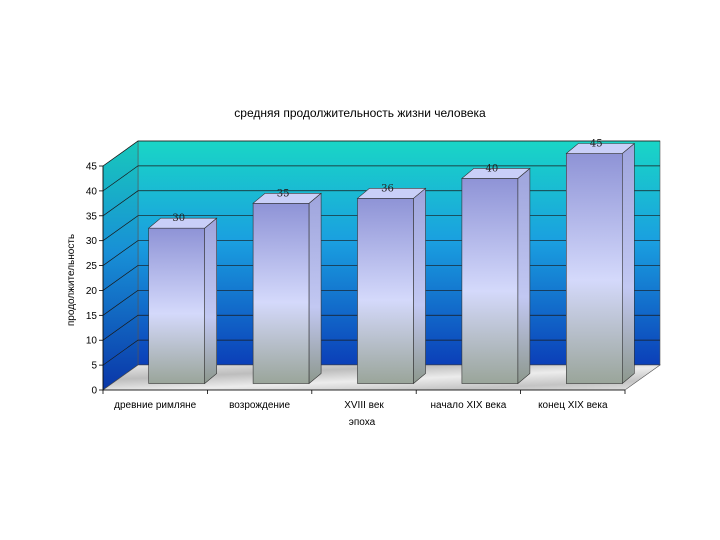 The width and height of the screenshot is (720, 540). What do you see at coordinates (178, 218) in the screenshot?
I see `data-label: 30` at bounding box center [178, 218].